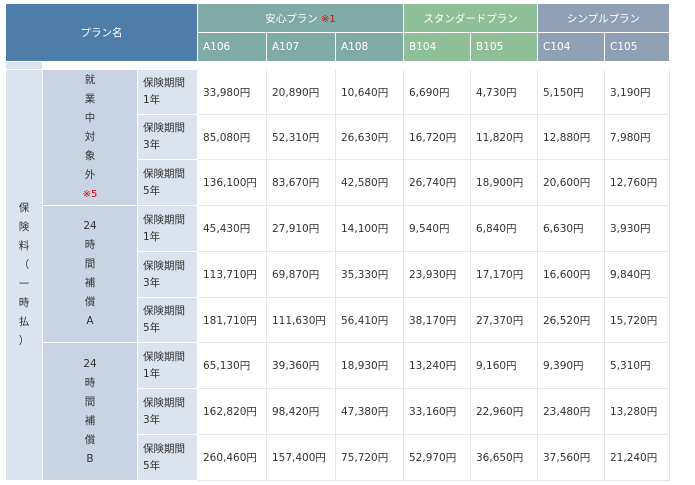  I want to click on coverage-group-label: 24 時 間 補 償 B, so click(90, 411).